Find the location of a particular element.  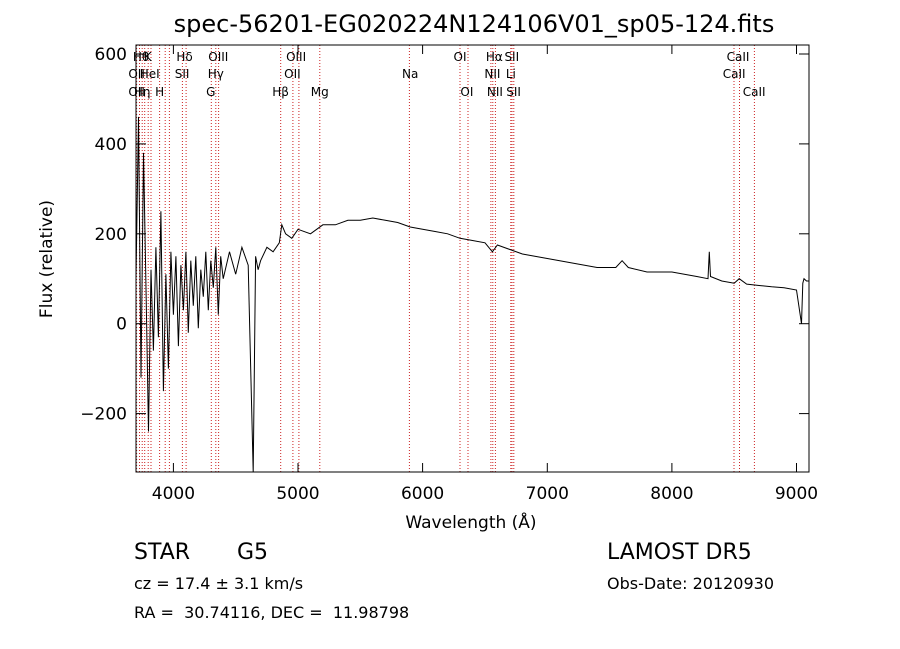

x-tick-label: 5000 is located at coordinates (297, 494).